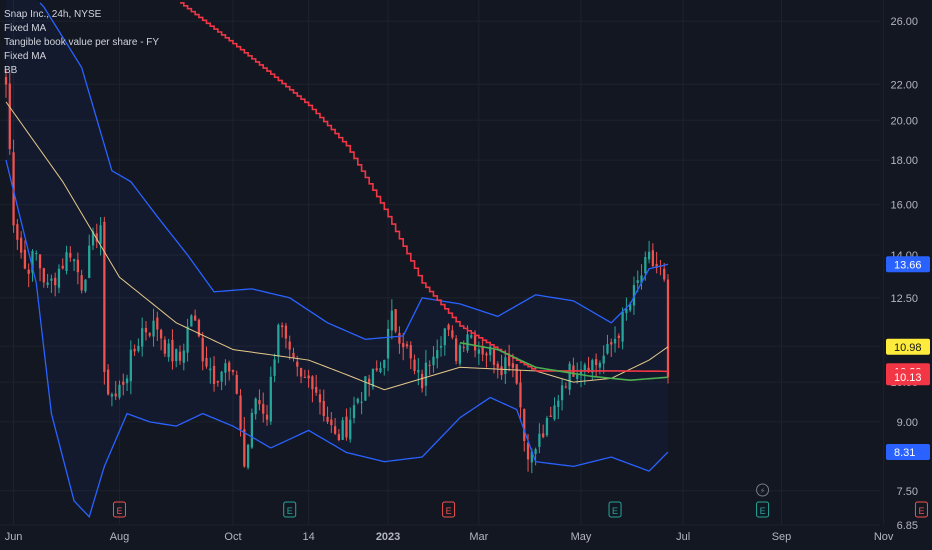 This screenshot has width=932, height=550. Describe the element at coordinates (904, 85) in the screenshot. I see `y-tick-label: 22.00` at that location.